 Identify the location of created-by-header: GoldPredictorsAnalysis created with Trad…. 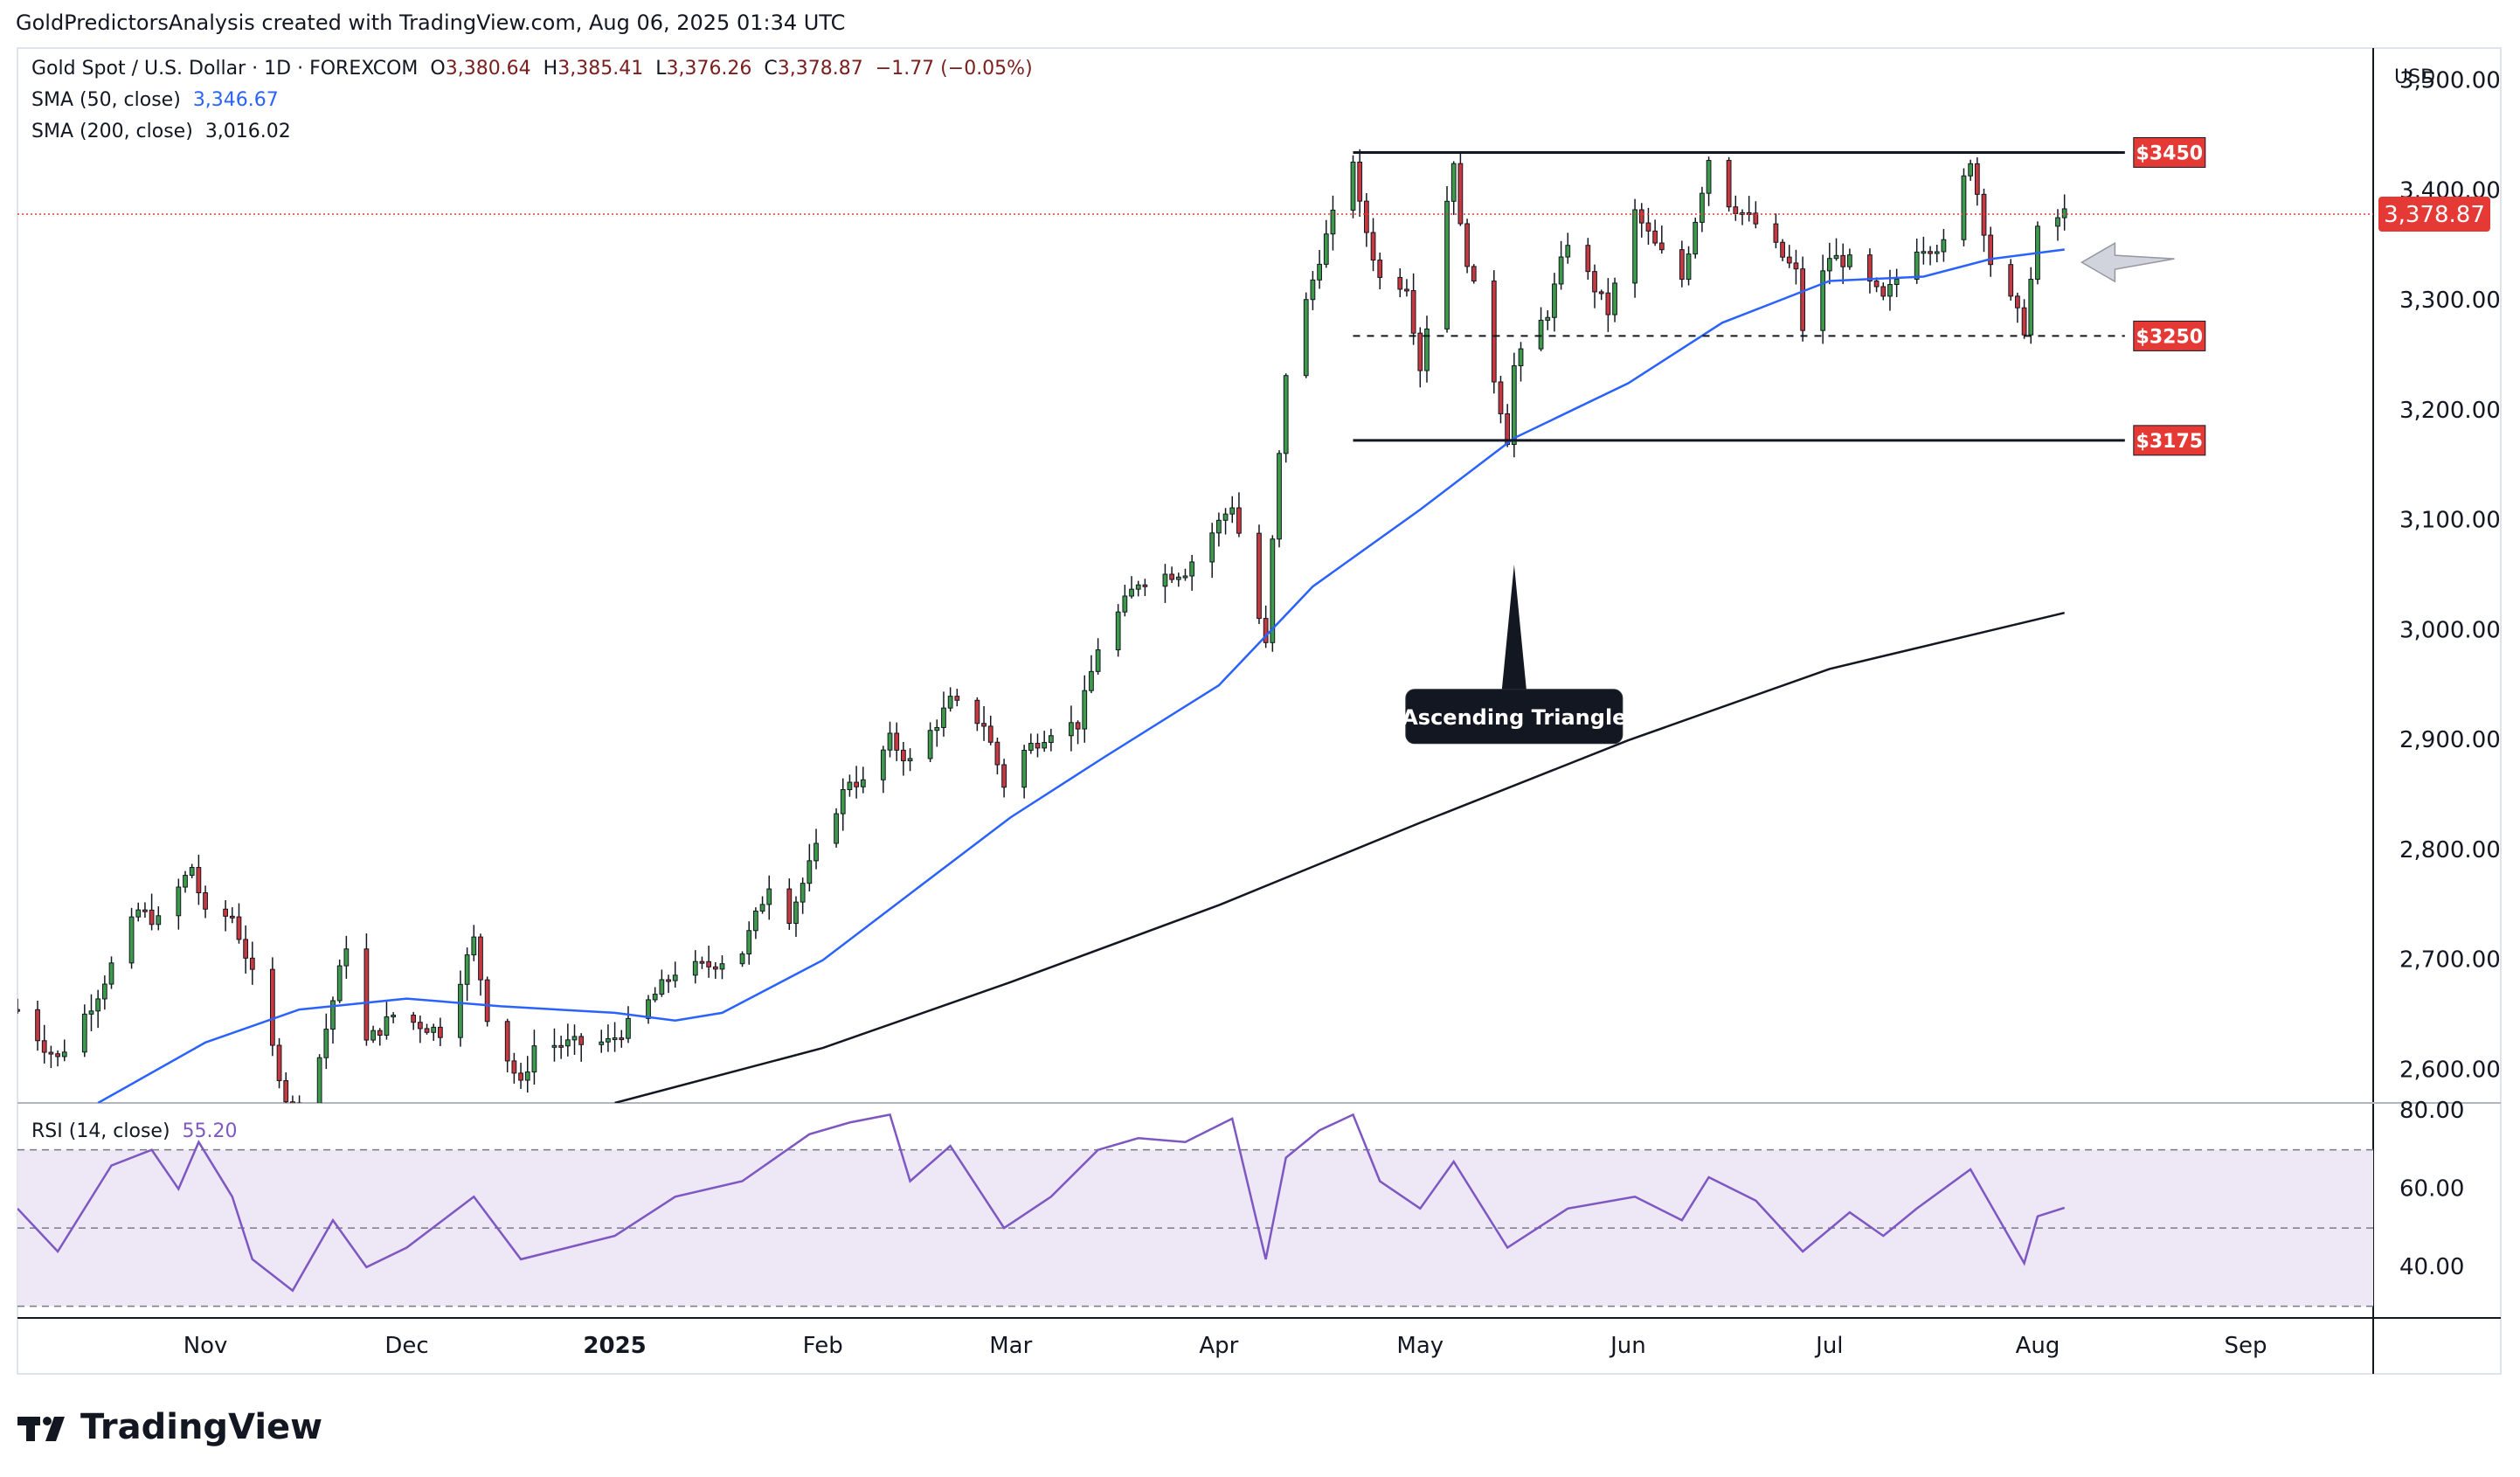
(431, 22).